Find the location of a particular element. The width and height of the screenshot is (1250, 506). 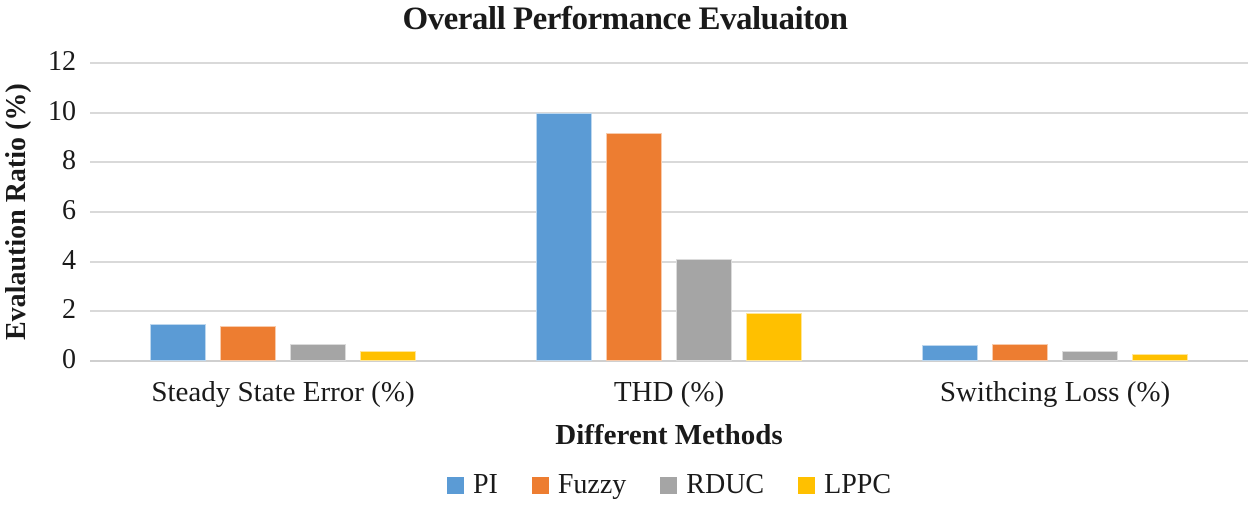

category-label: THD (%) is located at coordinates (669, 392).